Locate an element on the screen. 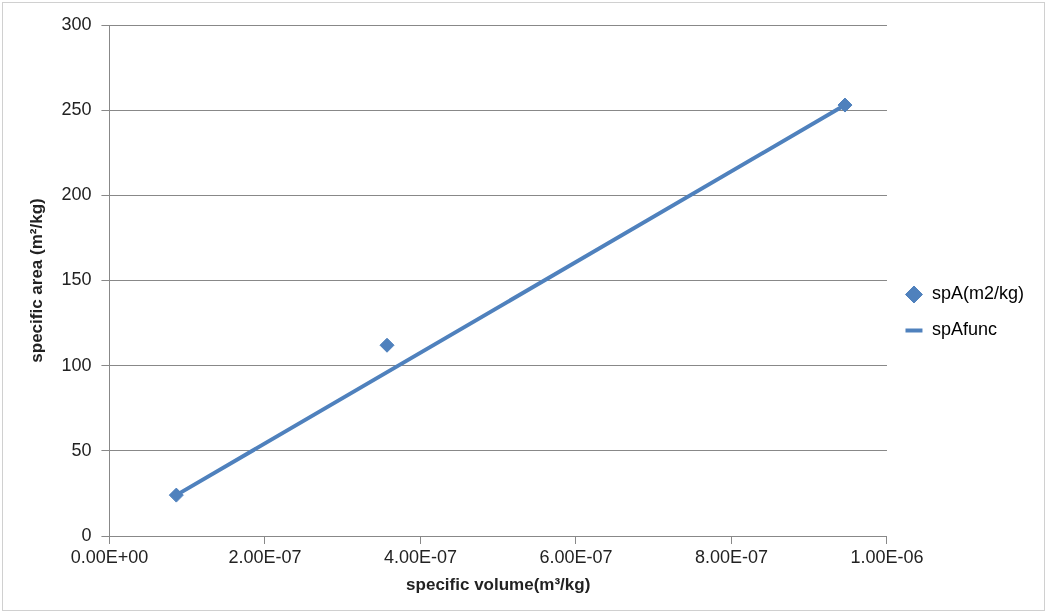  x-tick-label: 0.00E+00 is located at coordinates (109, 556).